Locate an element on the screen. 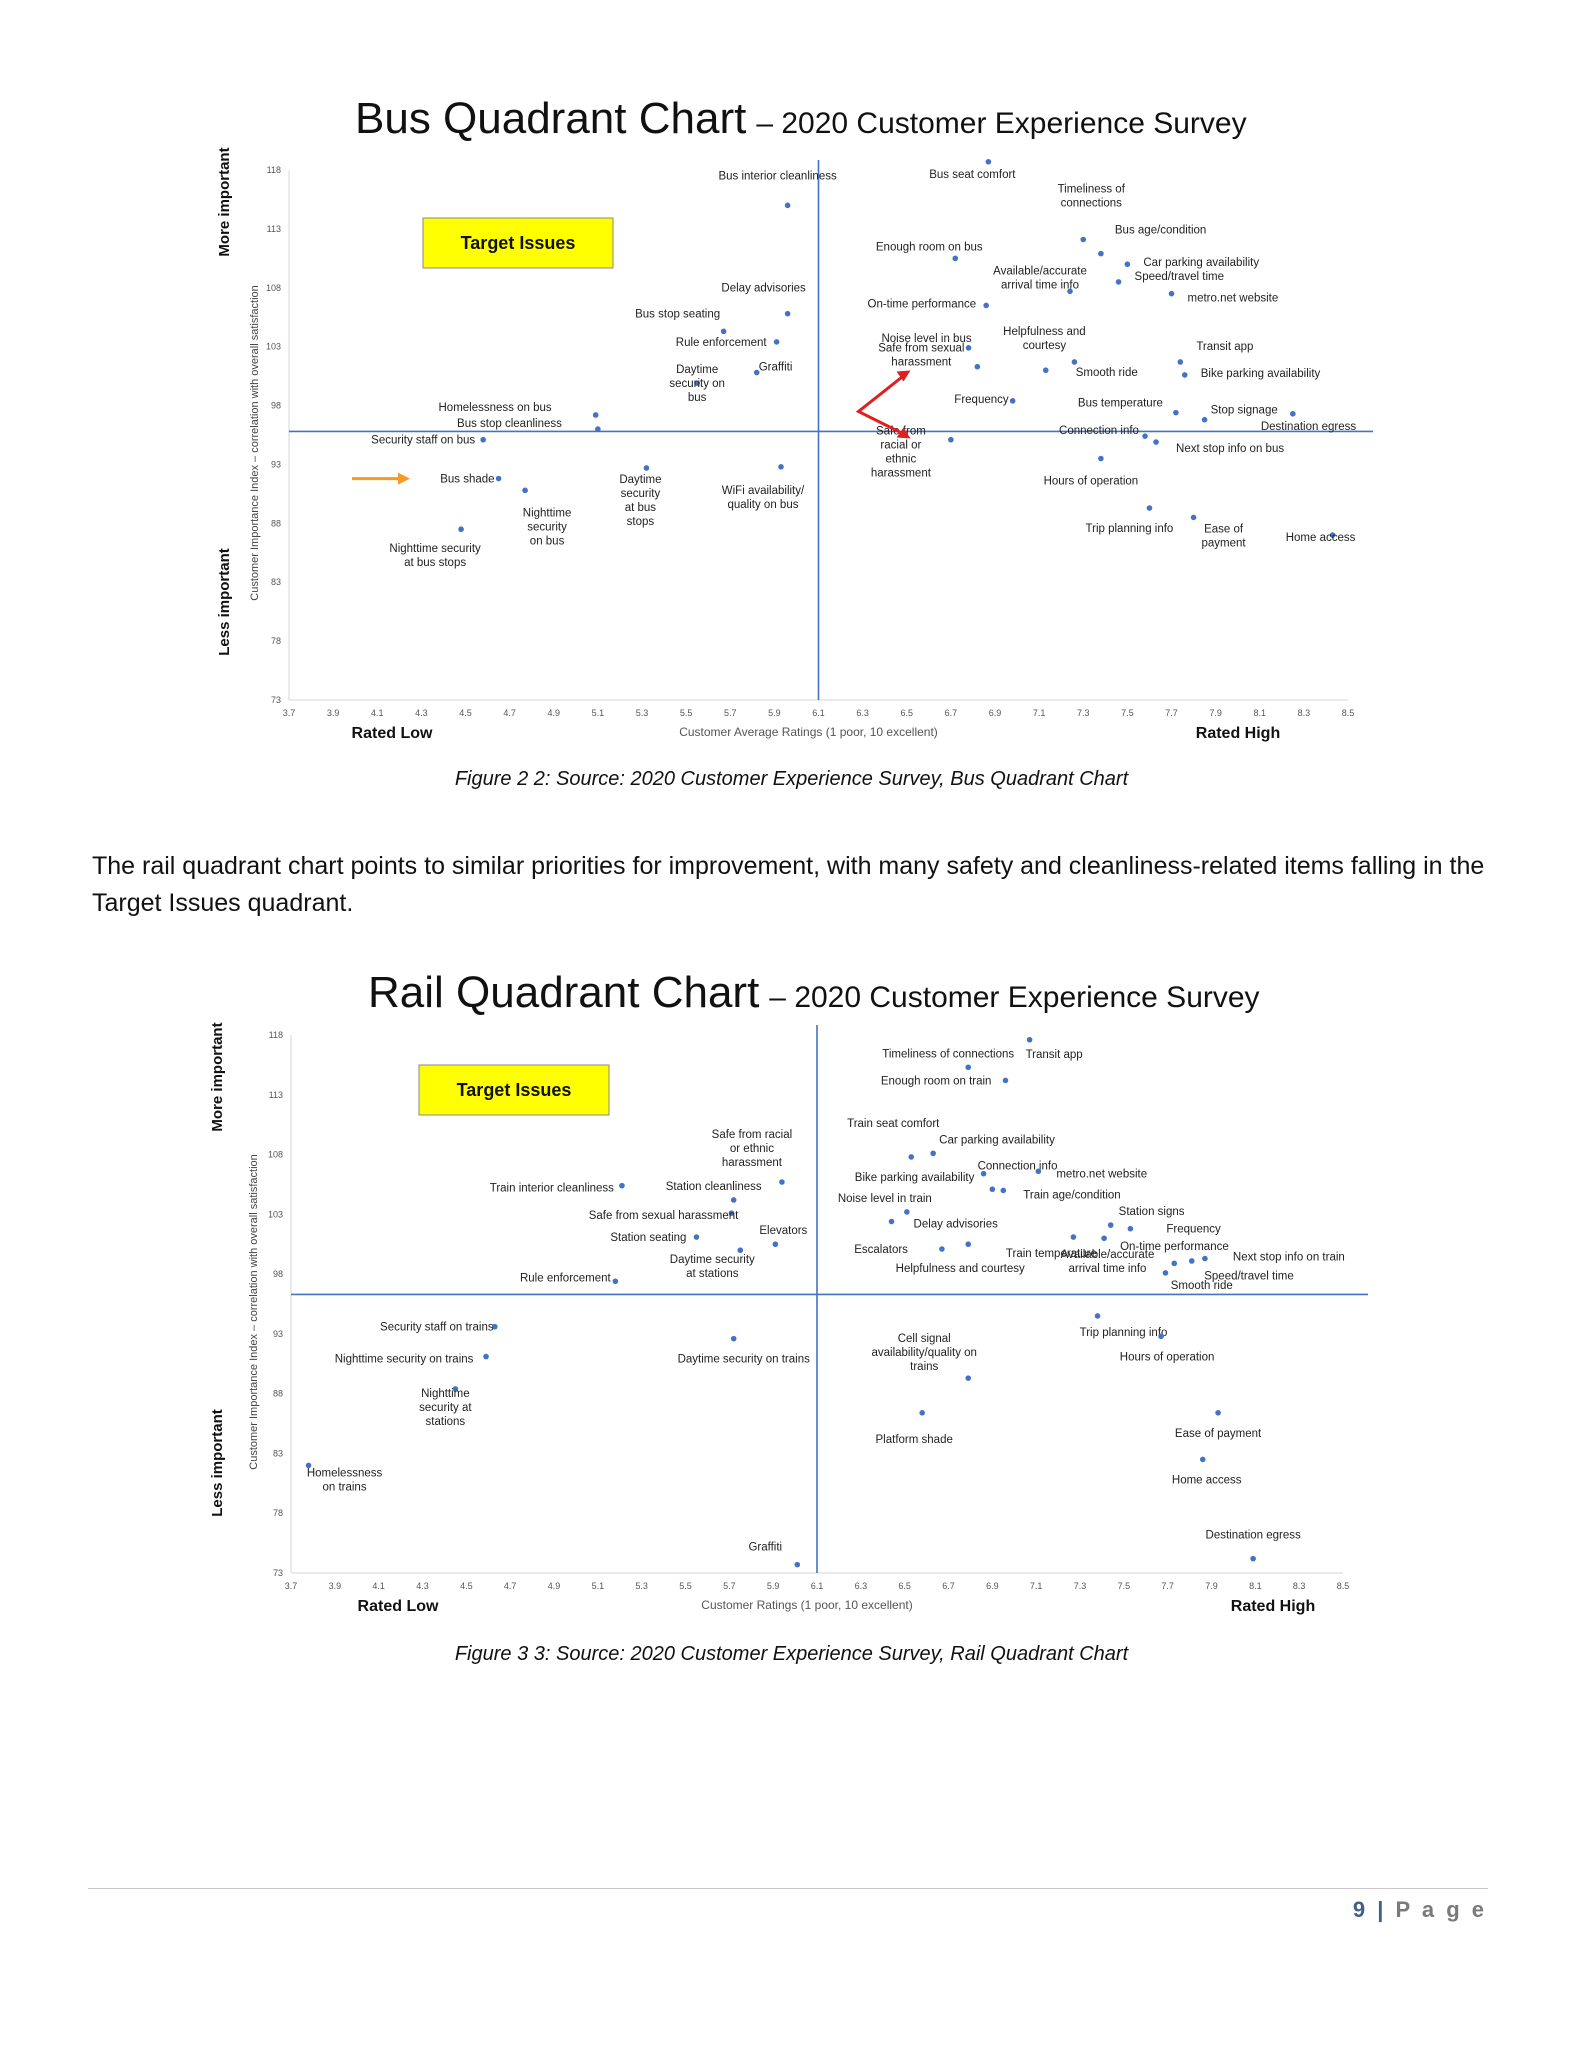 The height and width of the screenshot is (2048, 1583). x-tick-label: 7.7 is located at coordinates (1171, 713).